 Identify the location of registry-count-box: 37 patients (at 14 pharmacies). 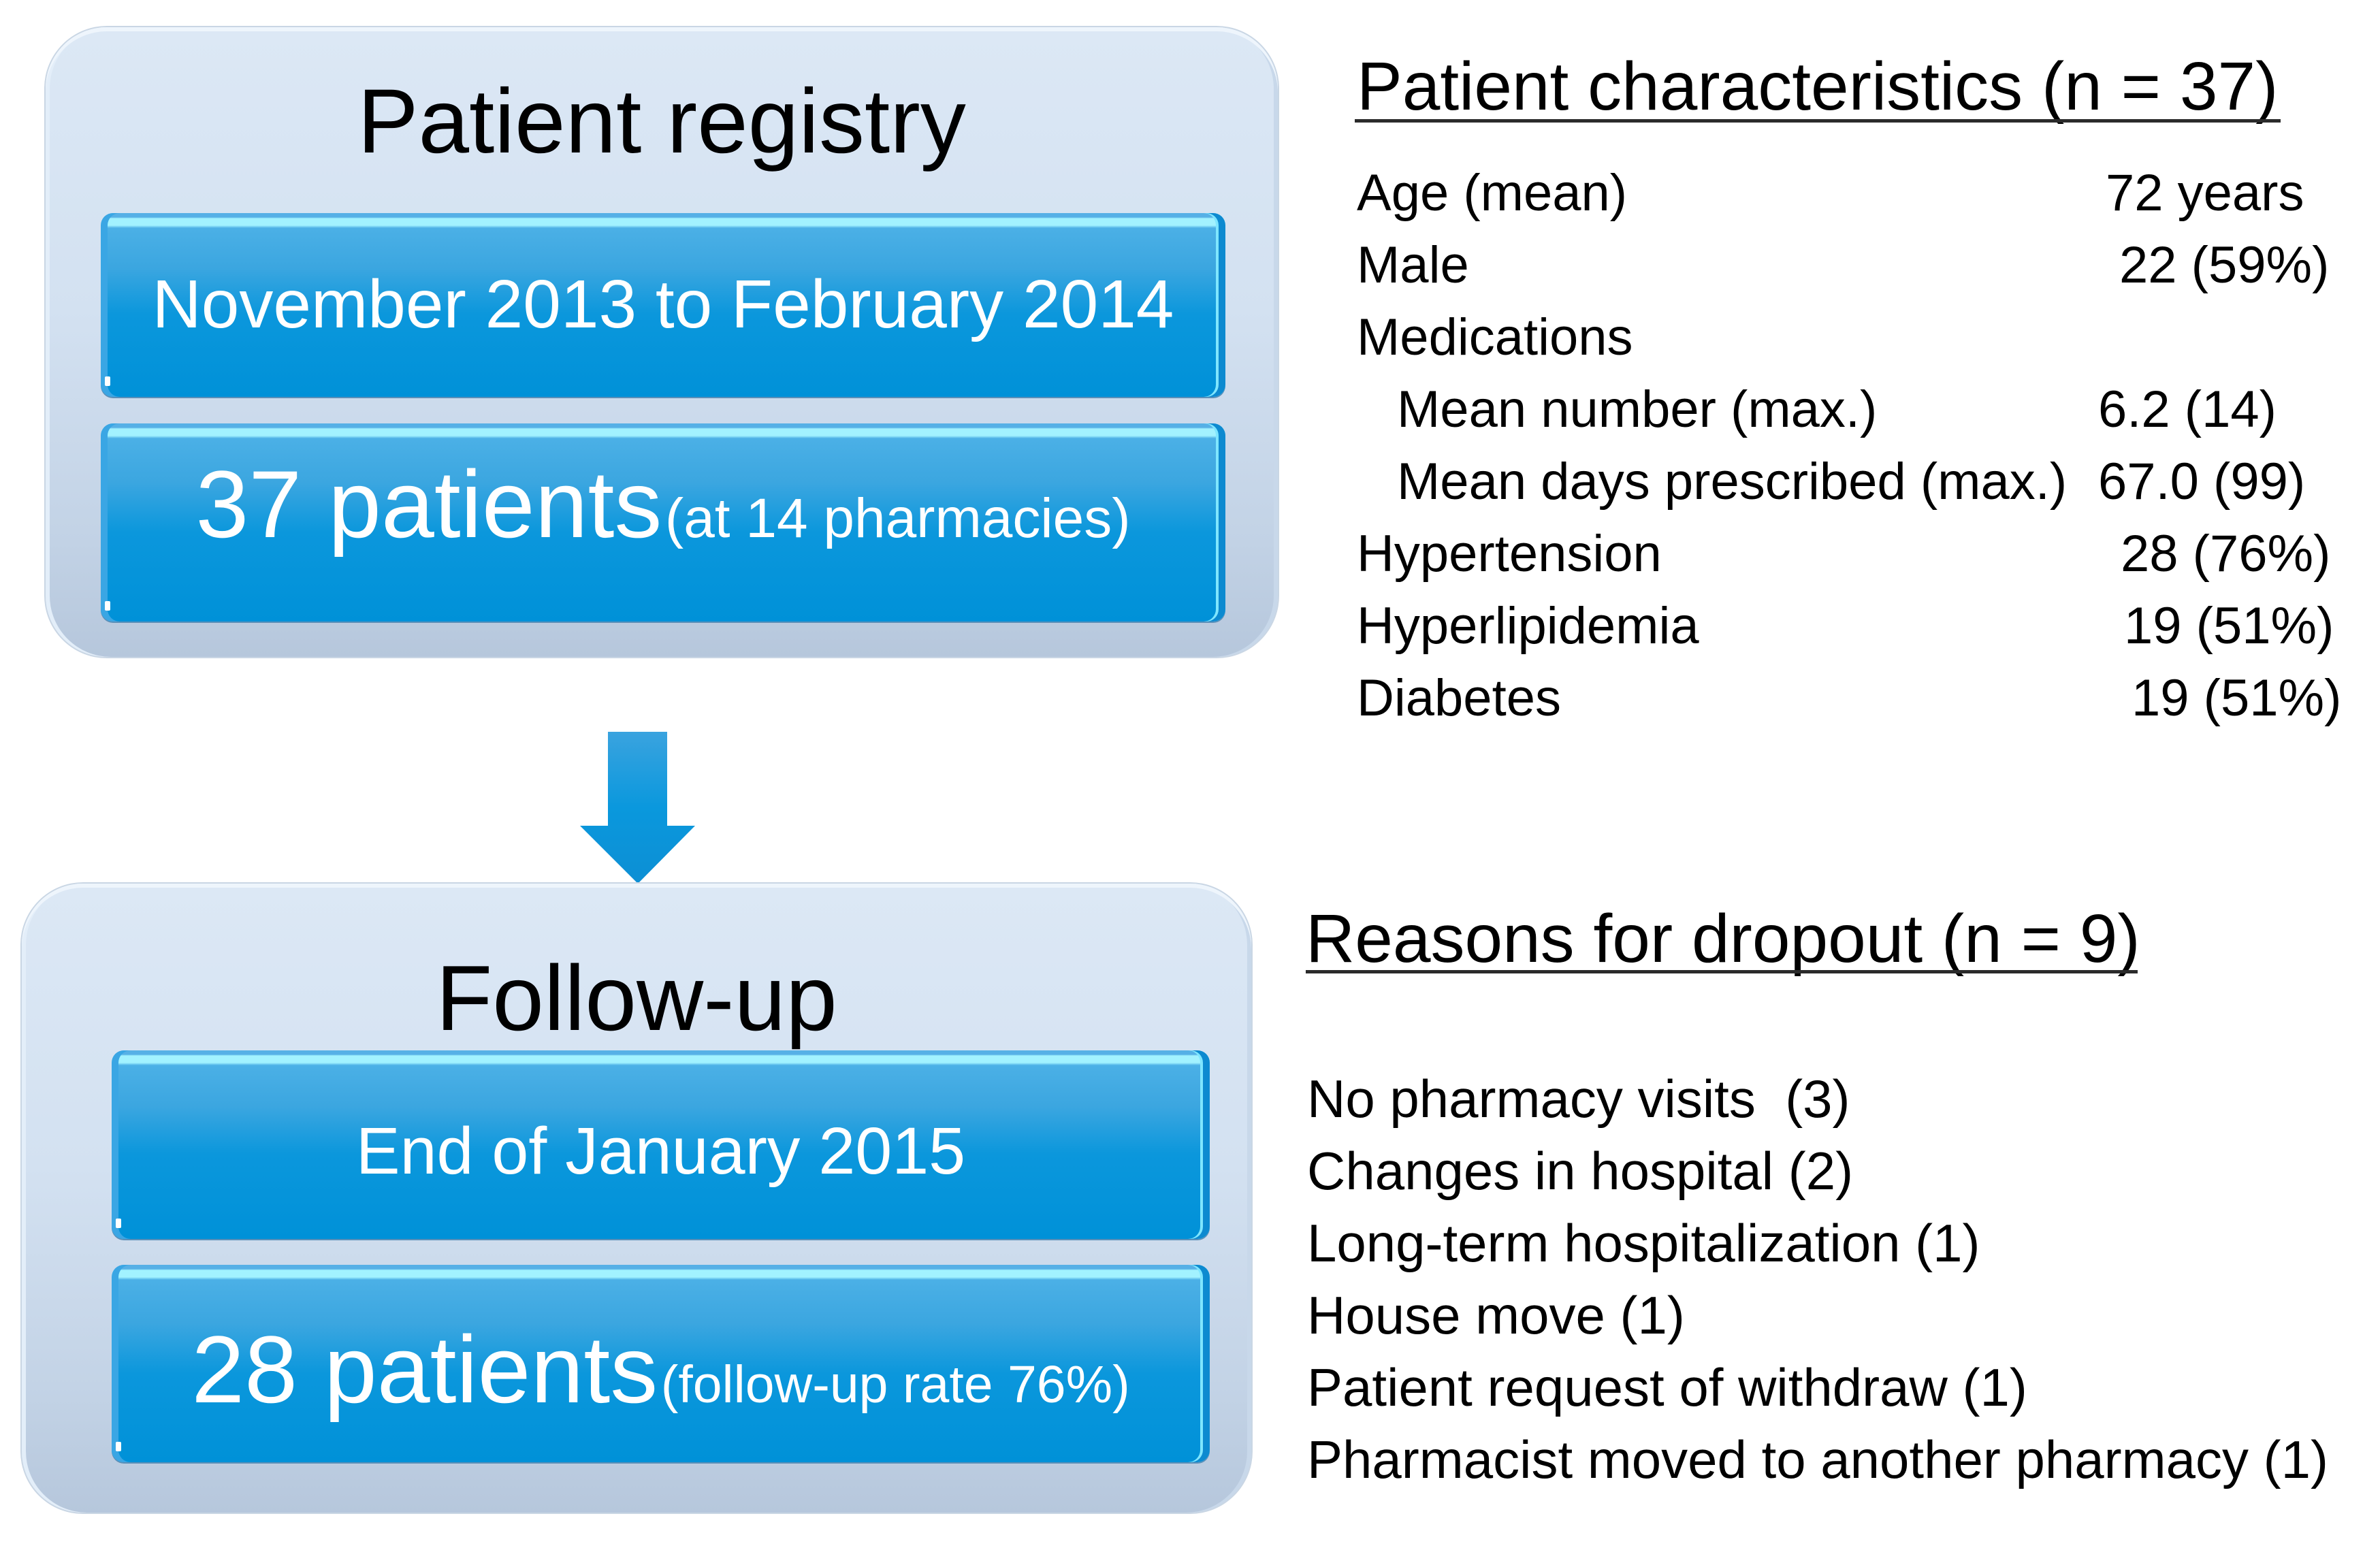
(663, 522).